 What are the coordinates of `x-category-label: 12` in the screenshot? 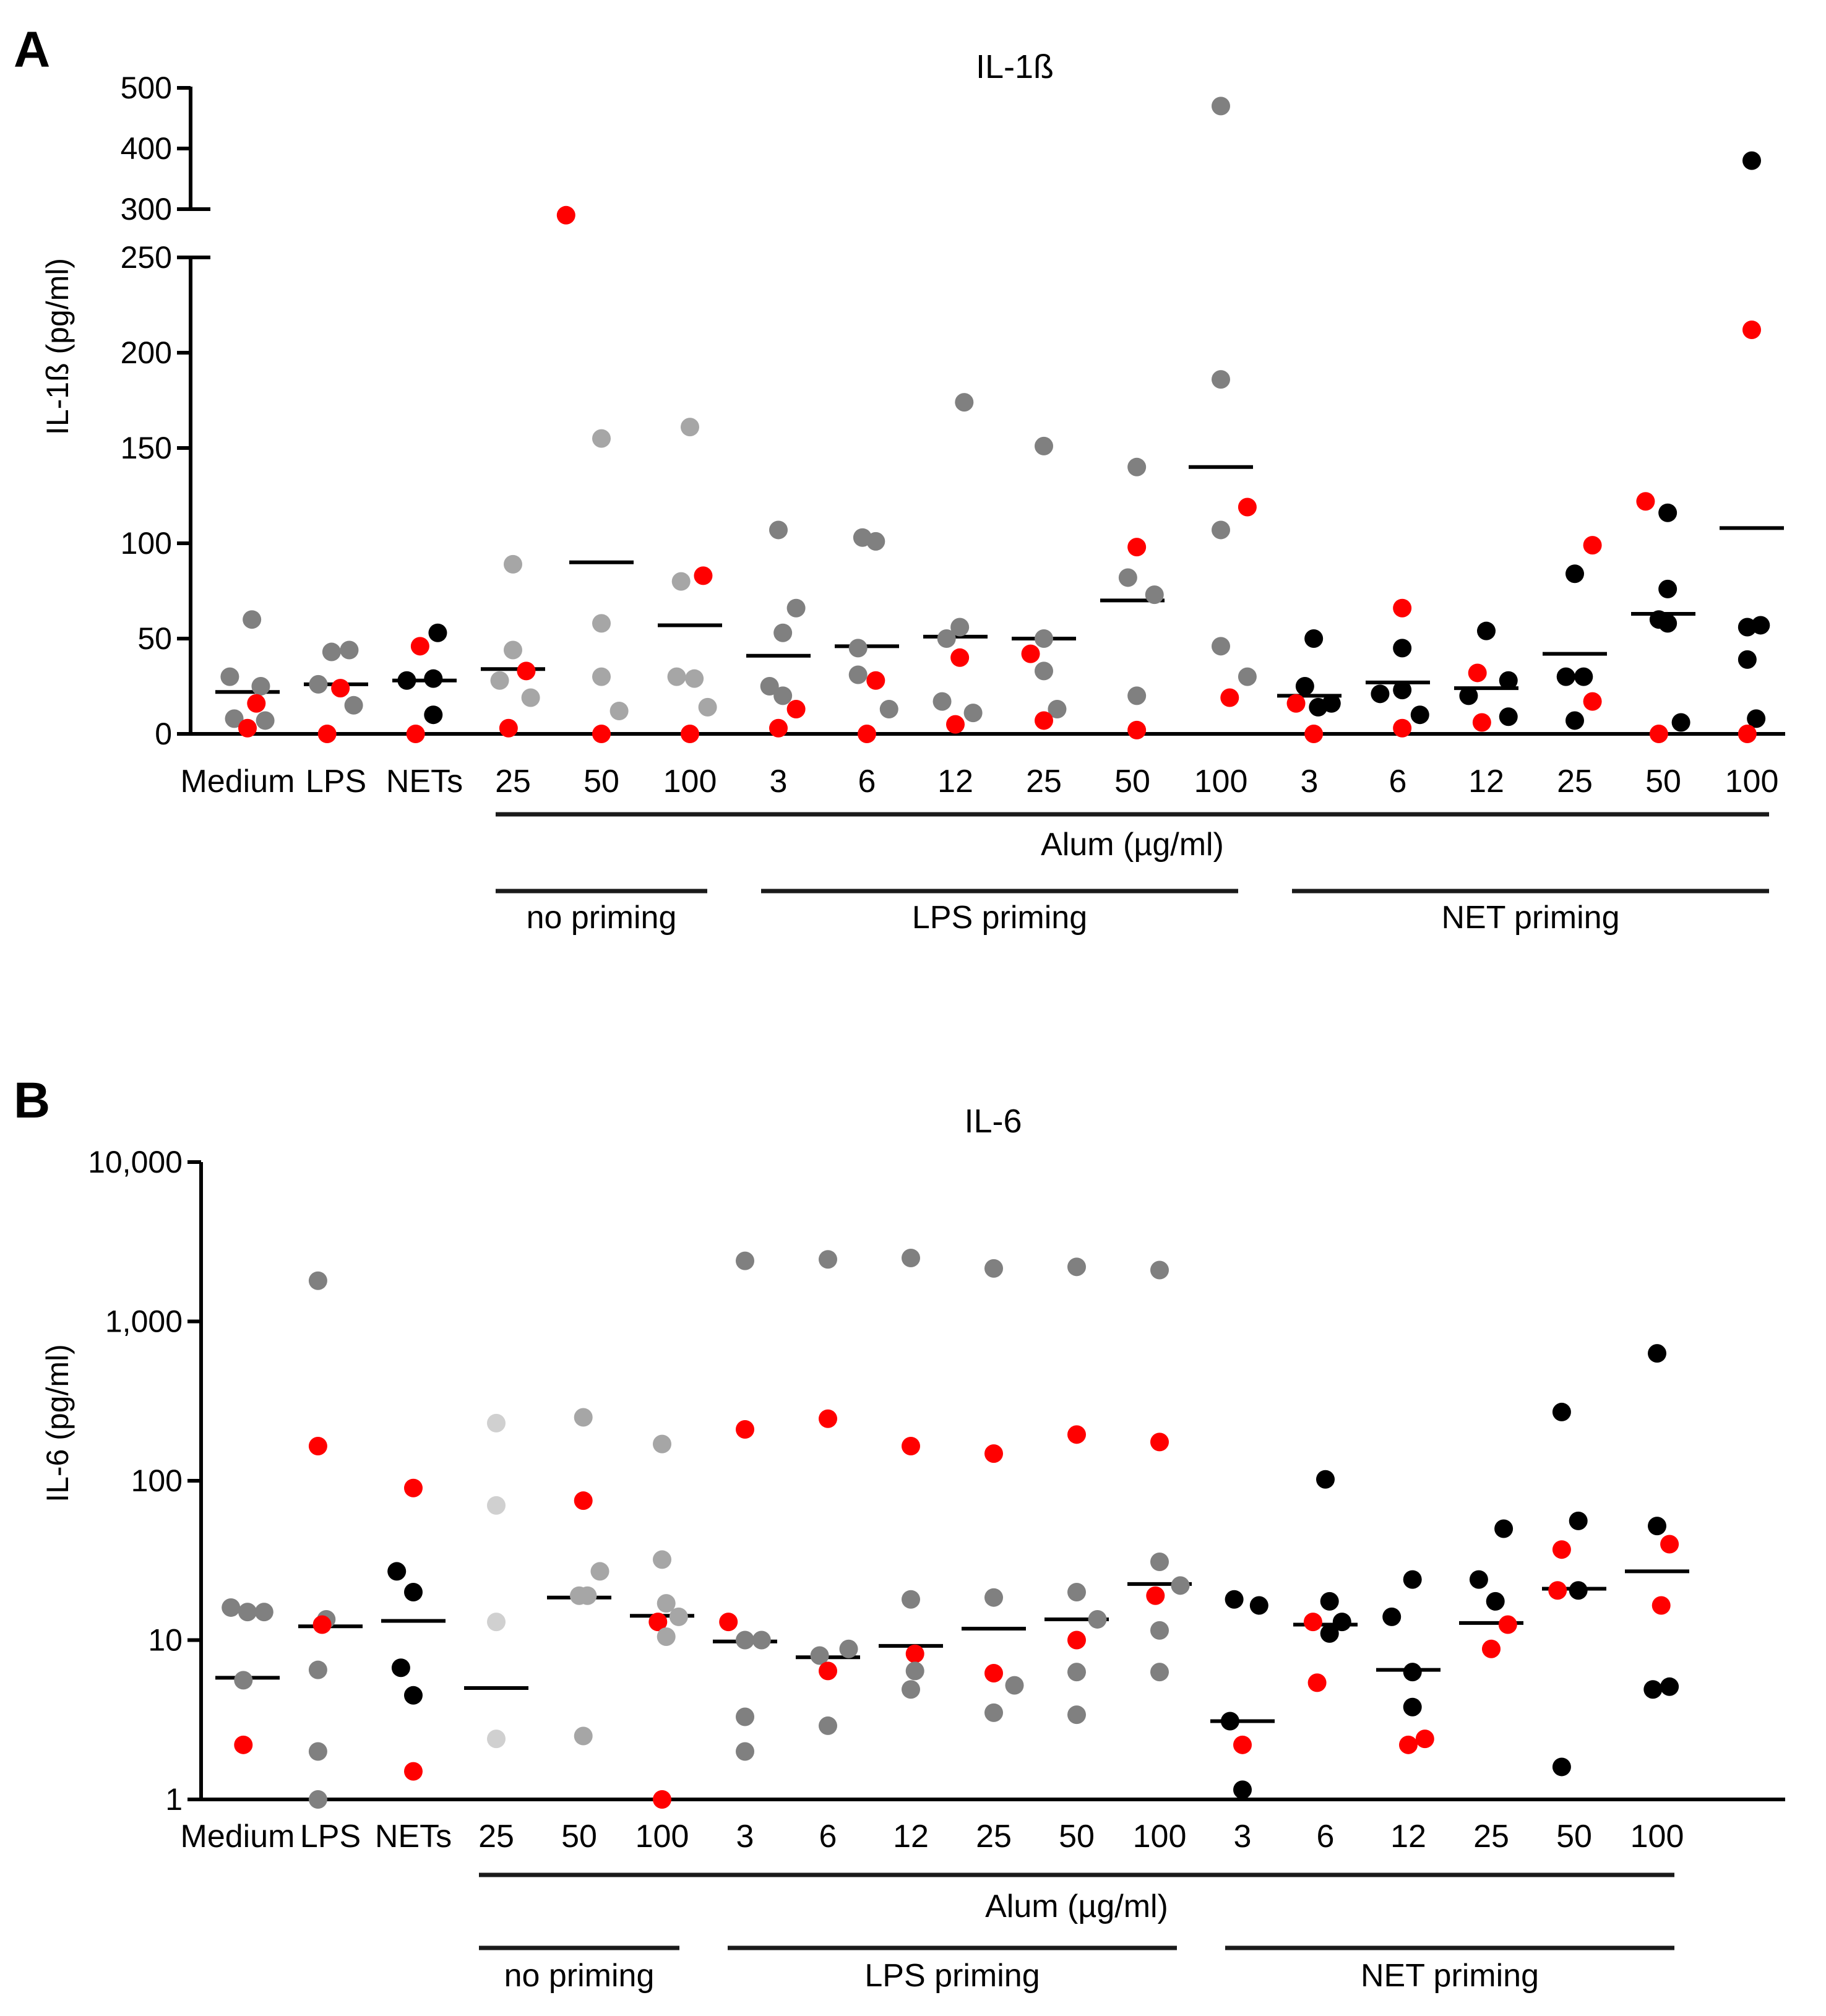 It's located at (911, 1836).